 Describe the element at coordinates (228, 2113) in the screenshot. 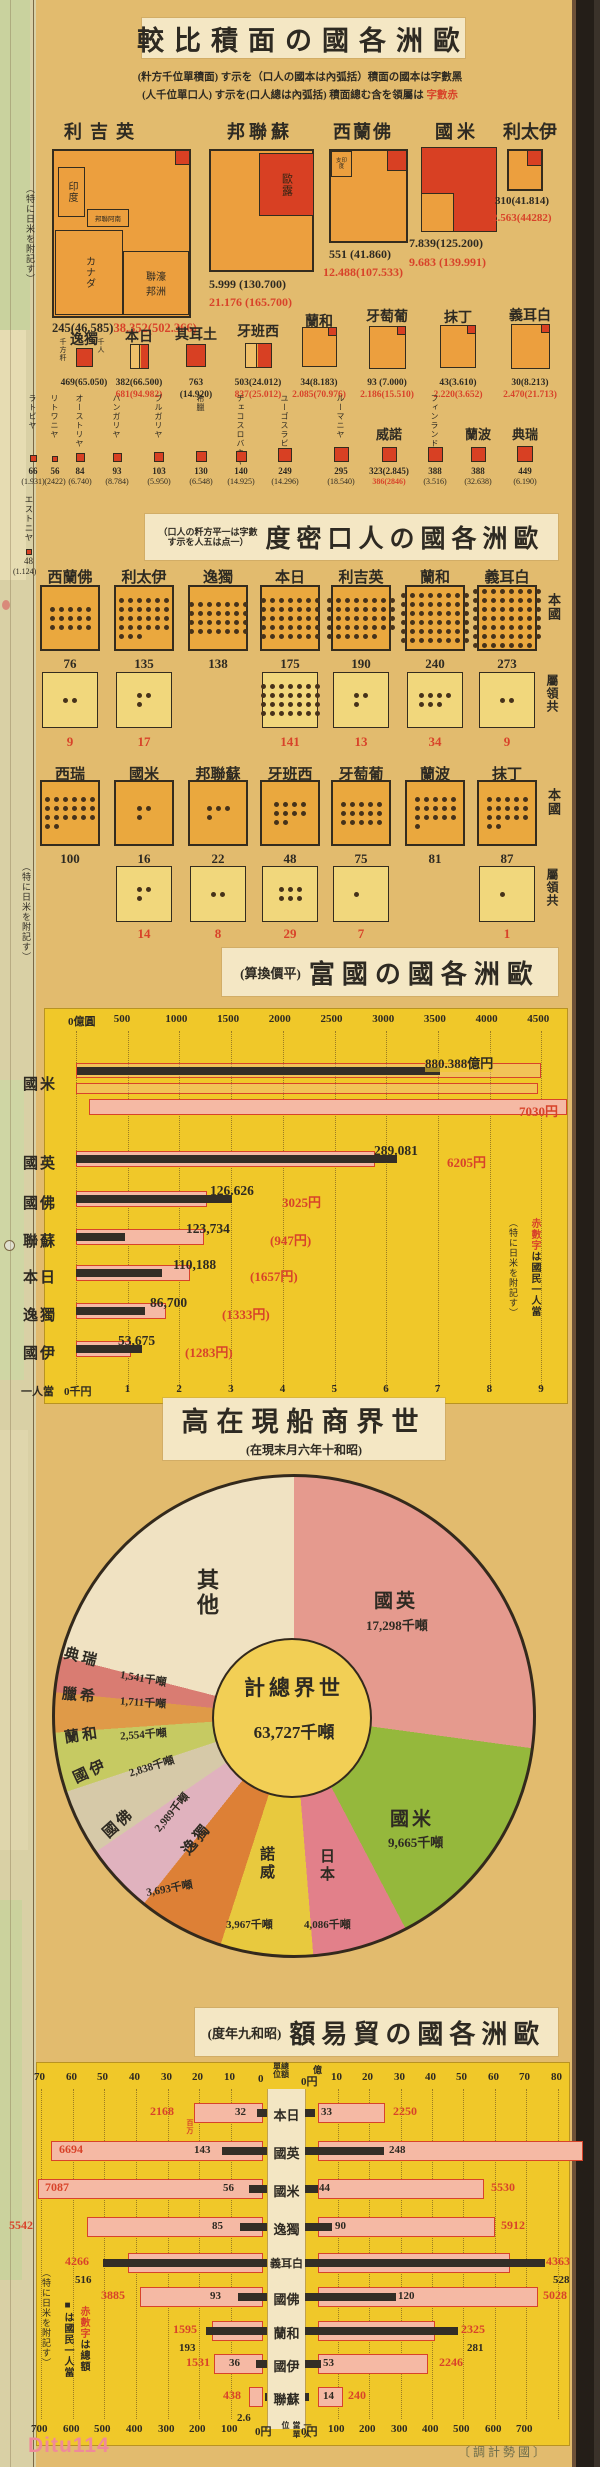

I see `import-total-bar` at that location.